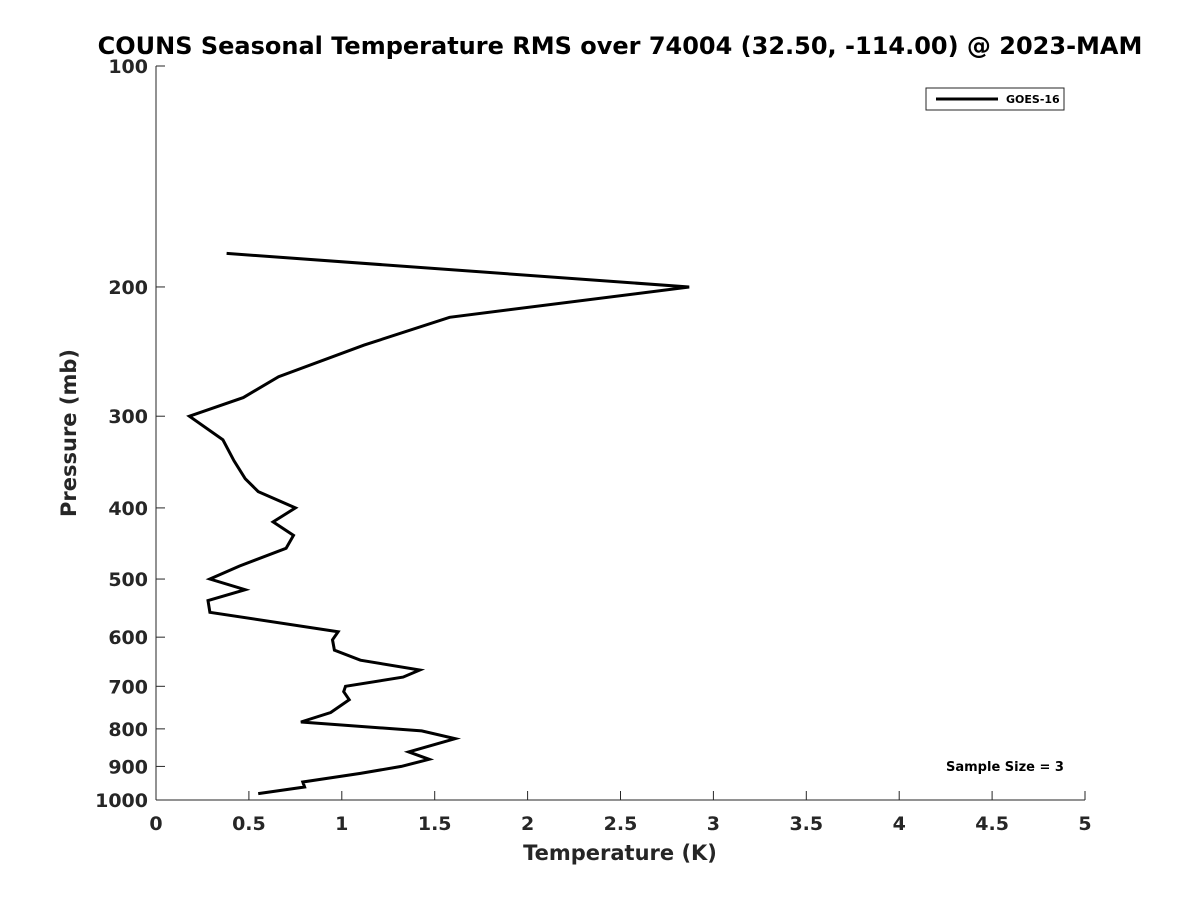 The image size is (1200, 900). Describe the element at coordinates (128, 288) in the screenshot. I see `y-tick-label: 200` at that location.